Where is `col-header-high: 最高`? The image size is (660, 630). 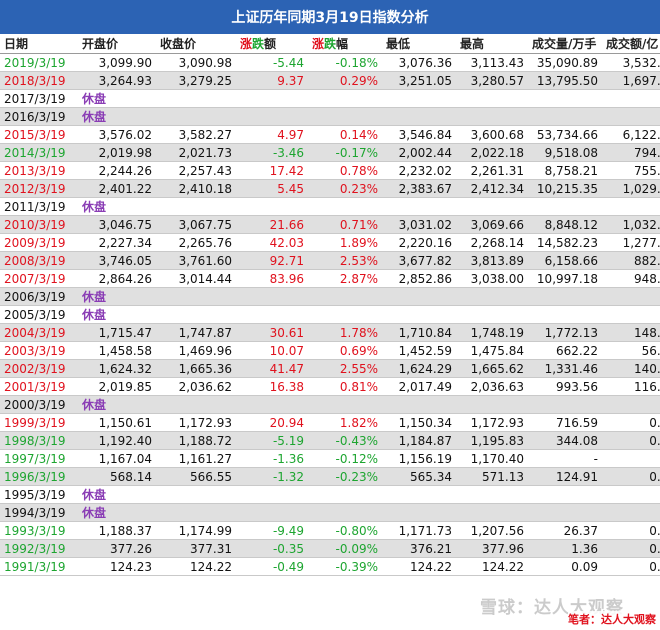 col-header-high: 最高 is located at coordinates (492, 44).